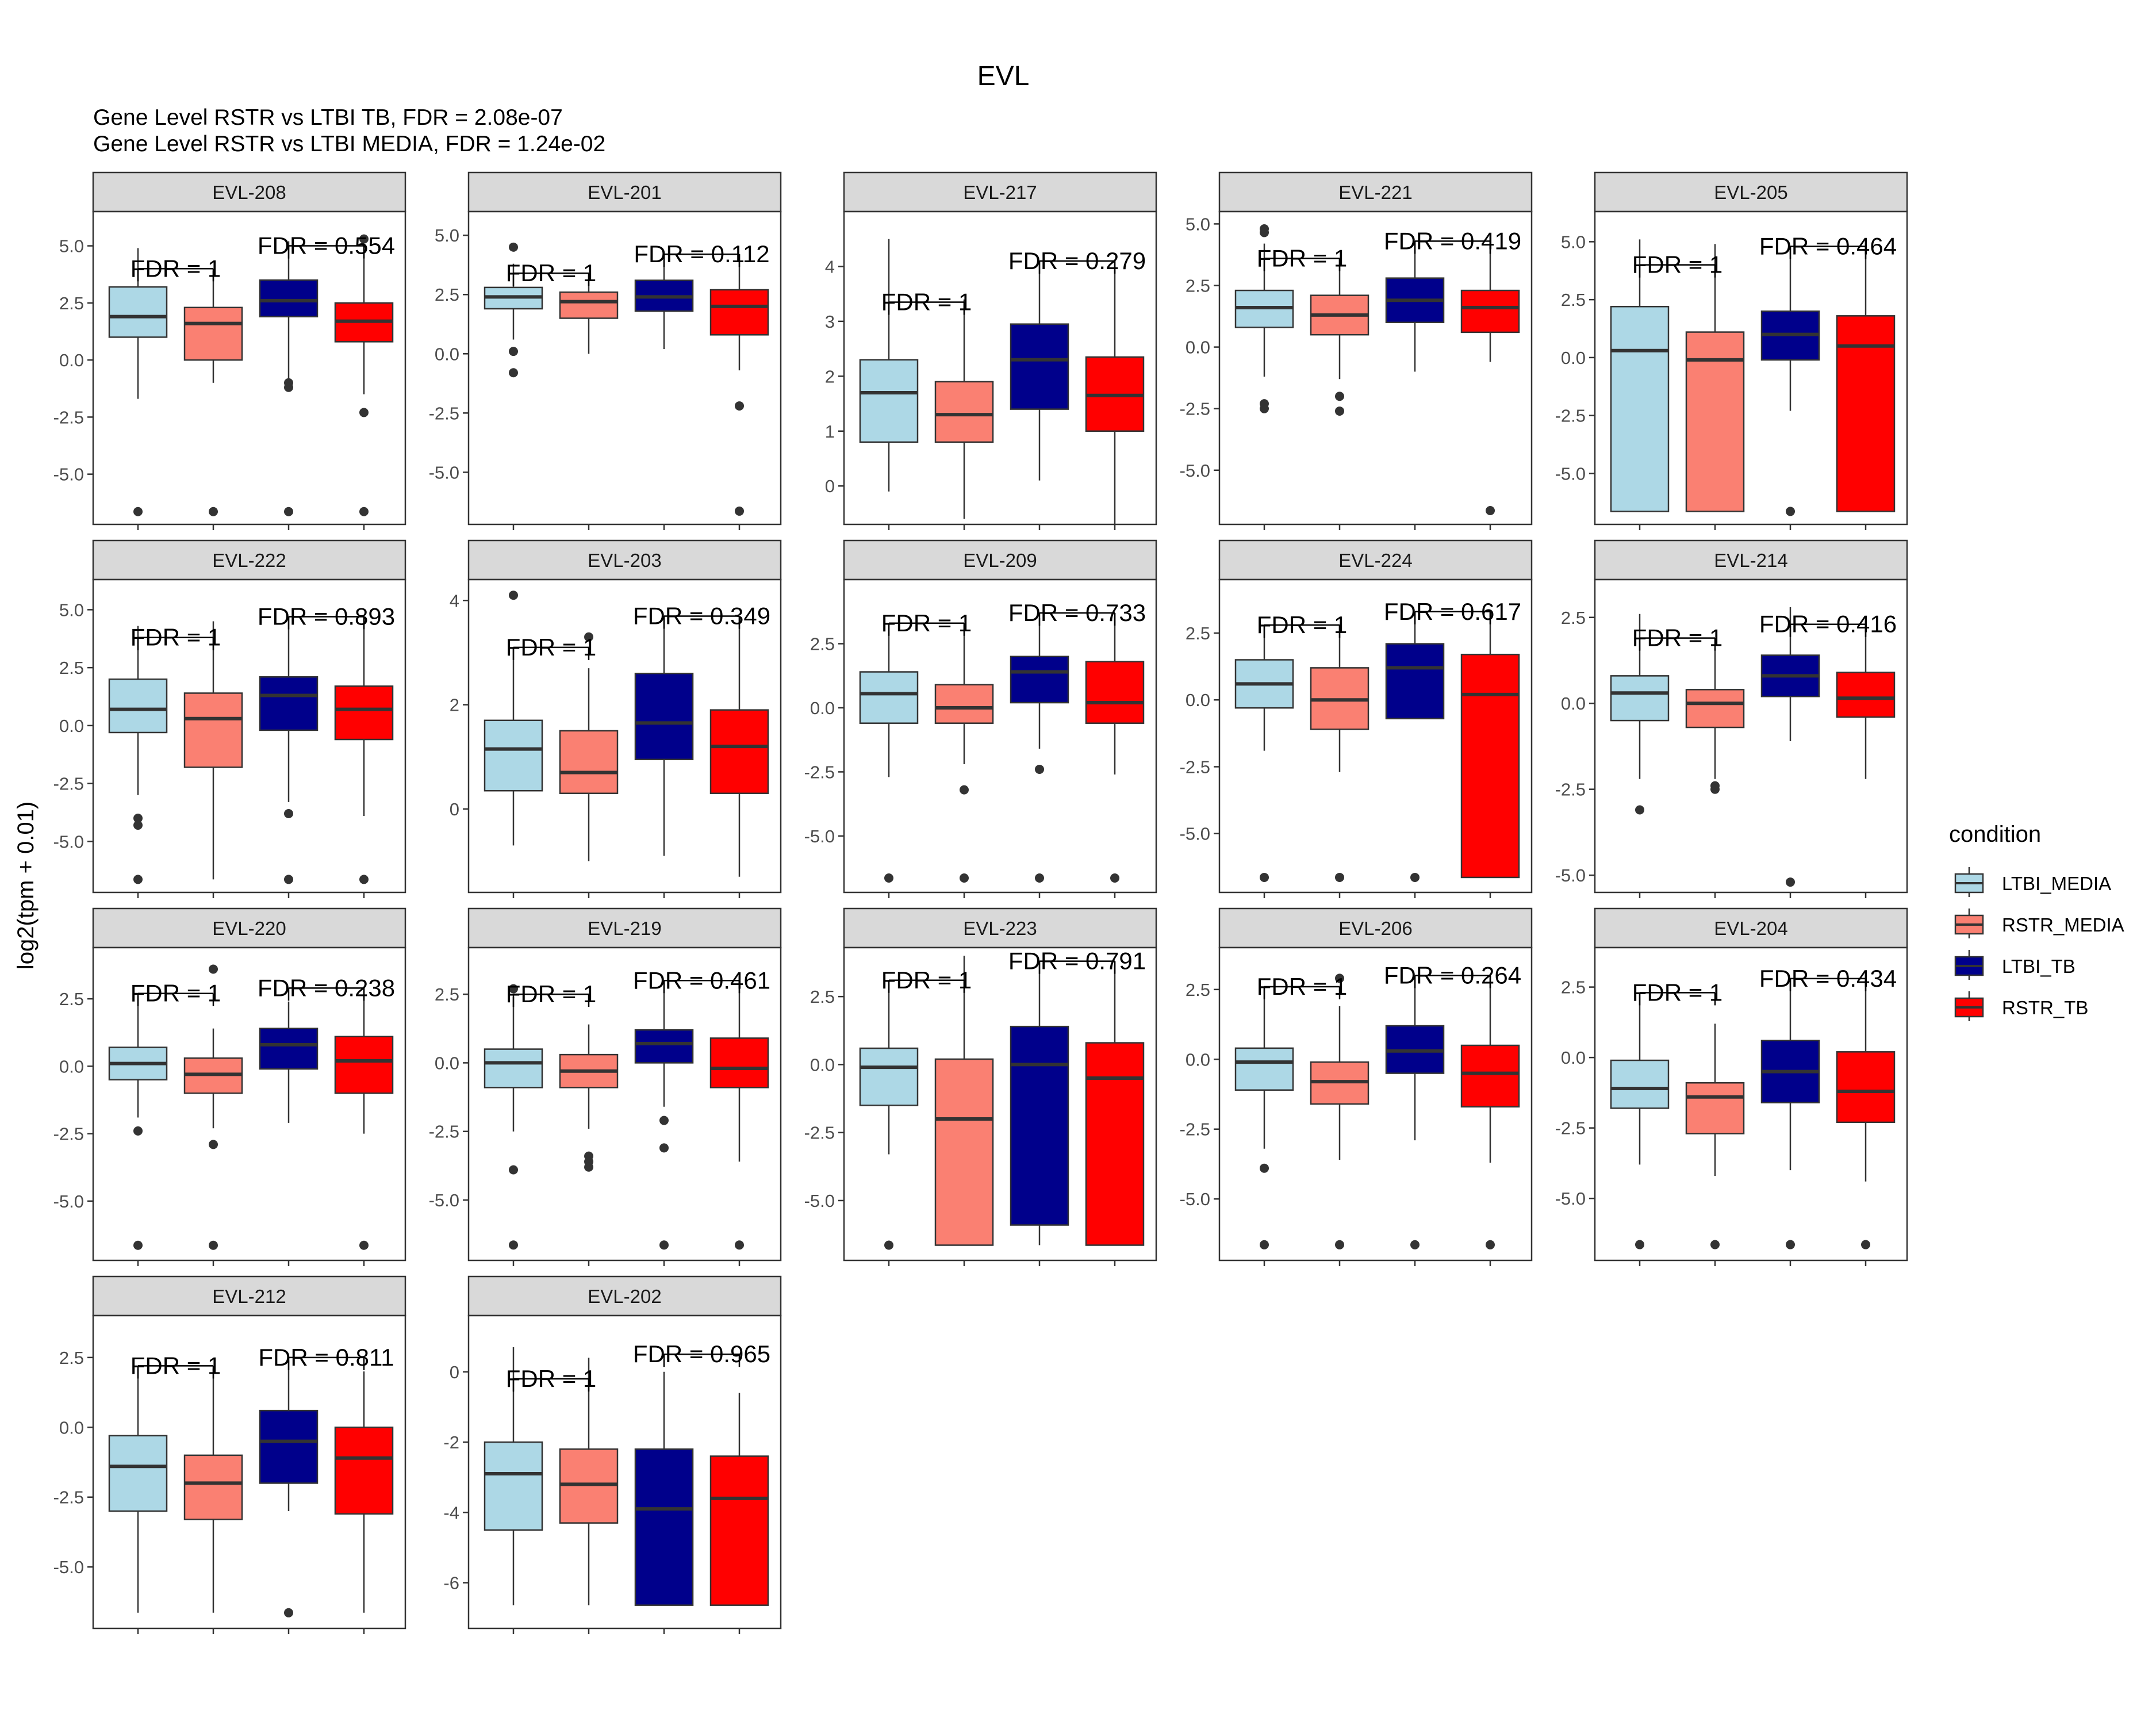 The height and width of the screenshot is (1725, 2156). Describe the element at coordinates (1452, 240) in the screenshot. I see `fdr-tb-bracket-label: FDR = 0.419` at that location.